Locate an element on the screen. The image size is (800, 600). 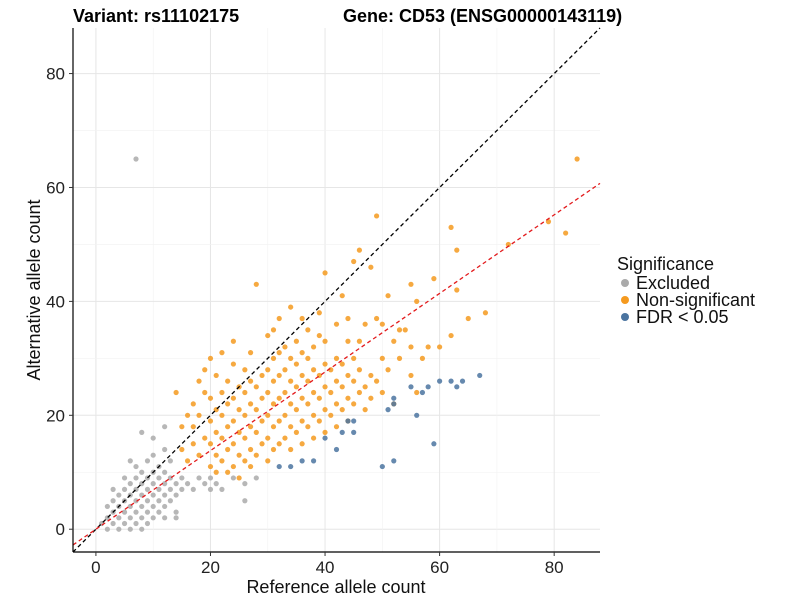
y-axis-title: Alternative allele count is located at coordinates (34, 289).